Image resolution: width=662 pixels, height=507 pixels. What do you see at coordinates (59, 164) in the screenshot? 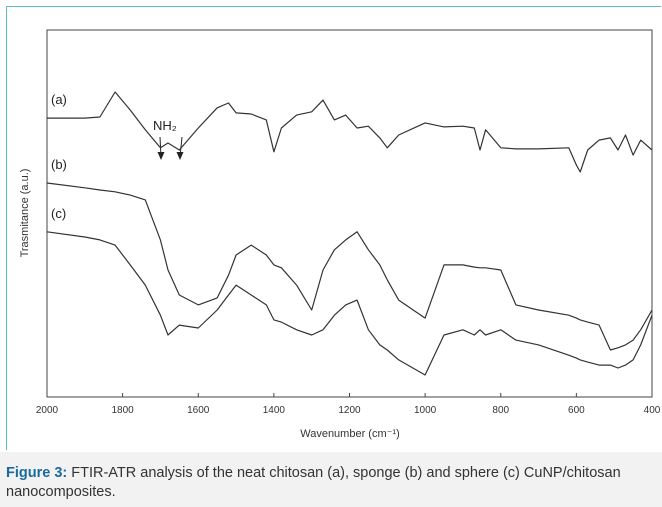
I see `series-label: (b)` at bounding box center [59, 164].